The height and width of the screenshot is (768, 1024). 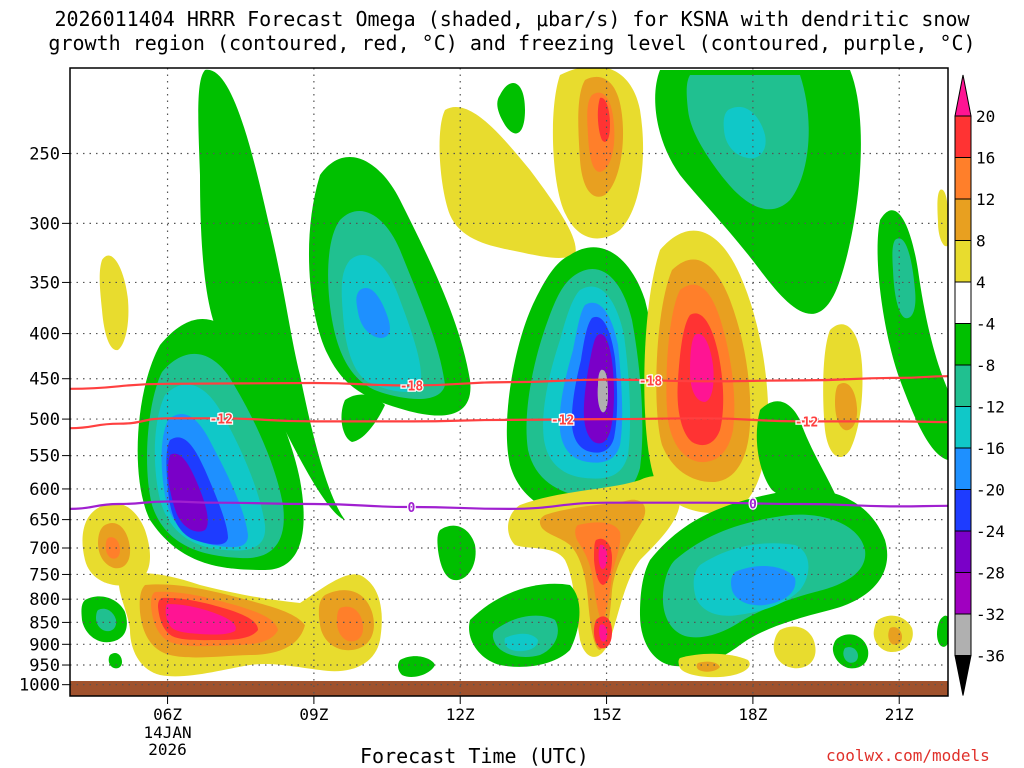 I want to click on colorbar-label: -20, so click(x=990, y=490).